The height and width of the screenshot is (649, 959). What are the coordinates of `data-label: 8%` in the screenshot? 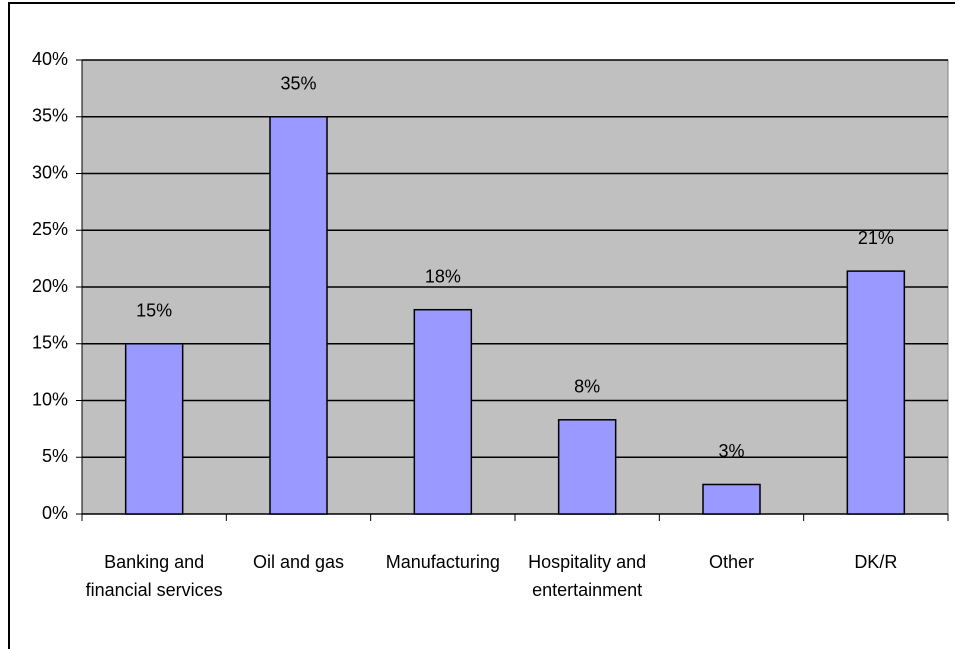 It's located at (587, 387).